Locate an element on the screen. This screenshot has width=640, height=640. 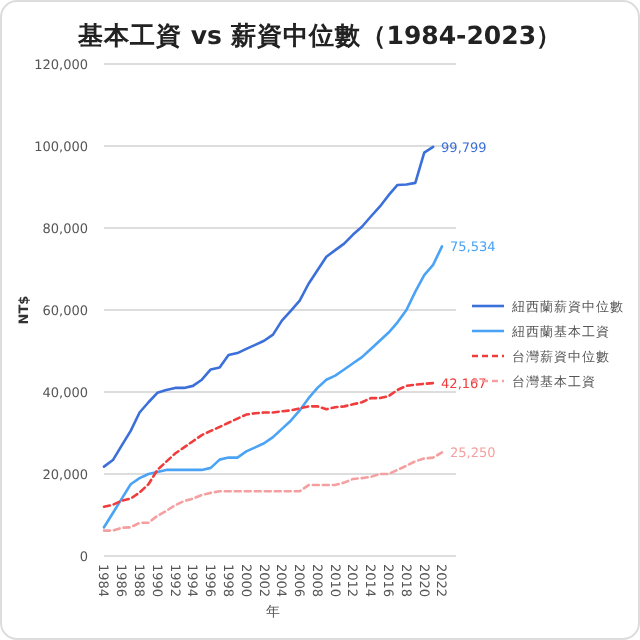
chart-title: 基本工資 vs 薪資中位數（1984-2023） is located at coordinates (319, 35).